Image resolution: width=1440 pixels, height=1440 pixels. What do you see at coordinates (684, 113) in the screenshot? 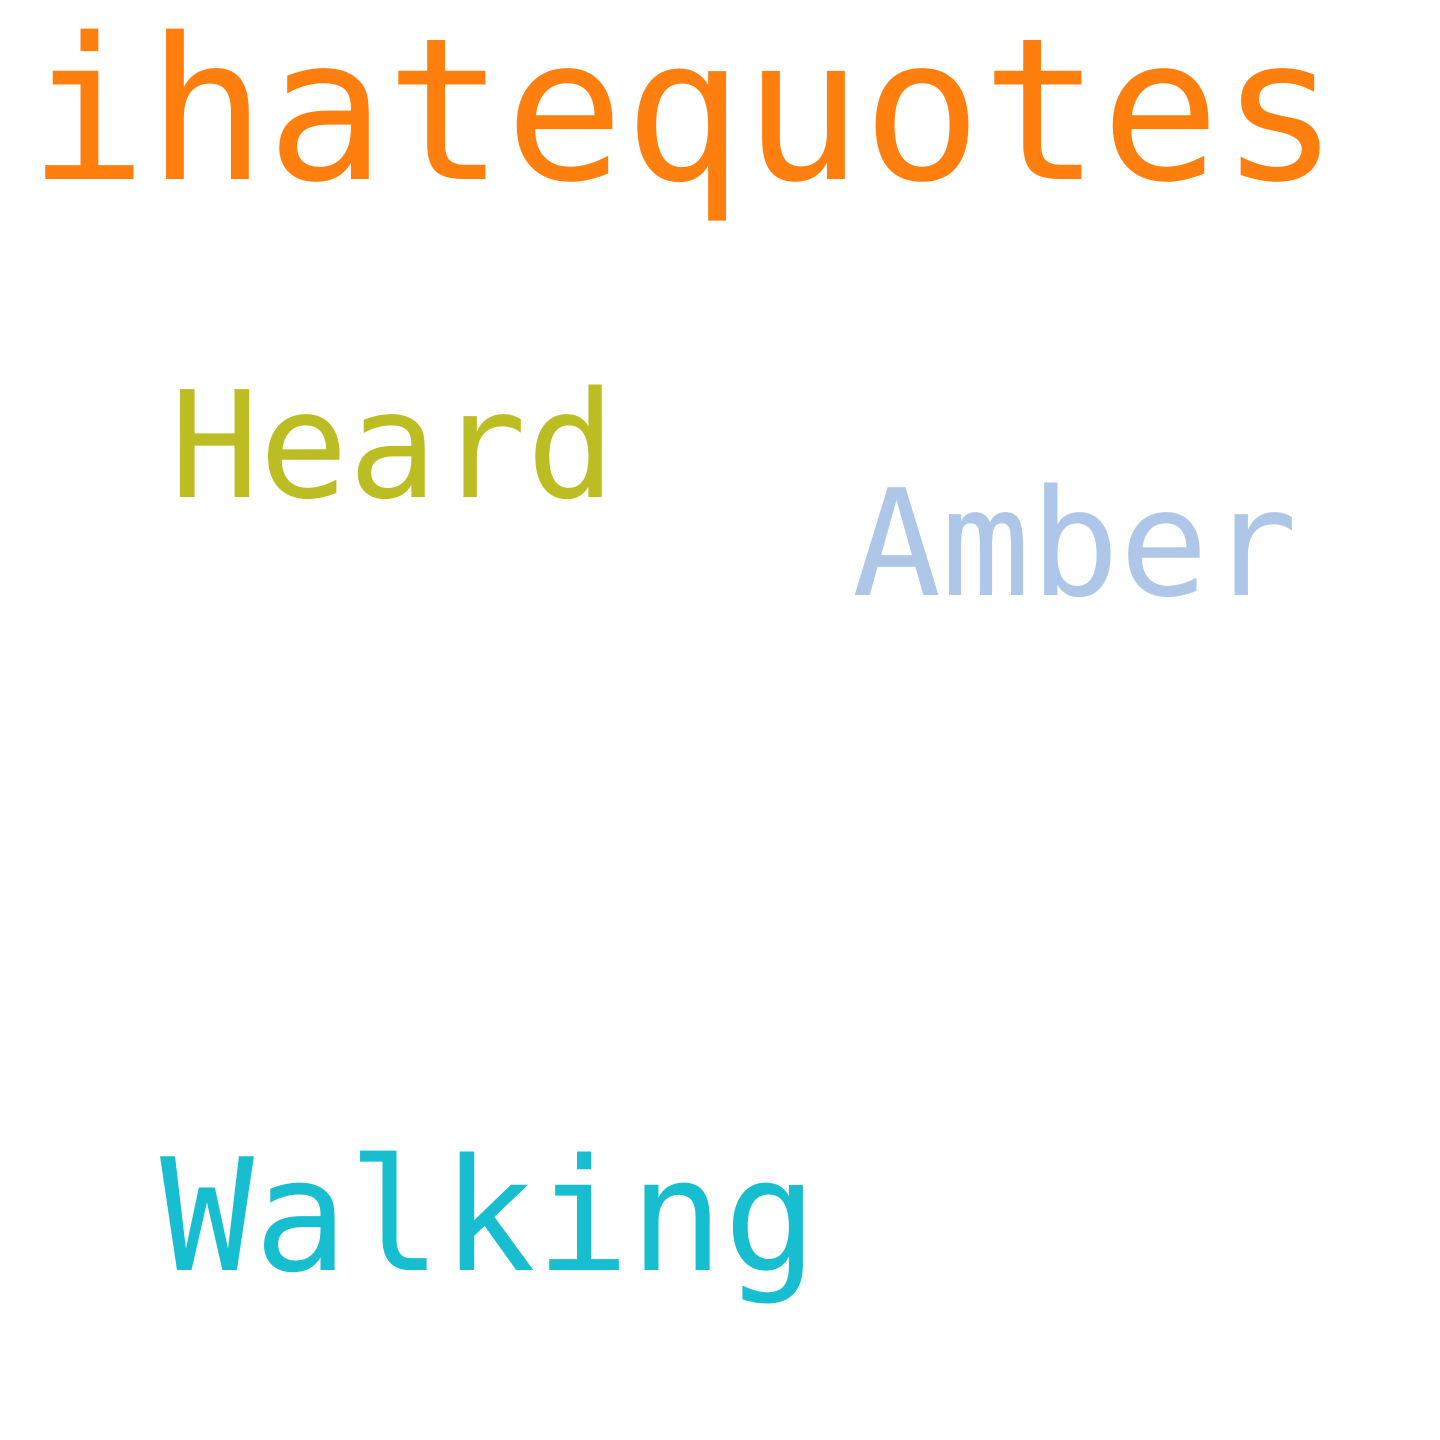
I see `word-ihatequotes: ihatequotes` at bounding box center [684, 113].